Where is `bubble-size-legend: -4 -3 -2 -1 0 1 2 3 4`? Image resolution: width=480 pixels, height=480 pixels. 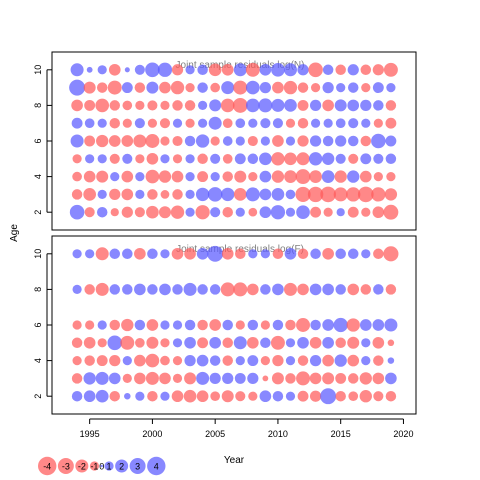
bubble-size-legend: -4 -3 -2 -1 0 1 2 3 4 is located at coordinates (102, 466).